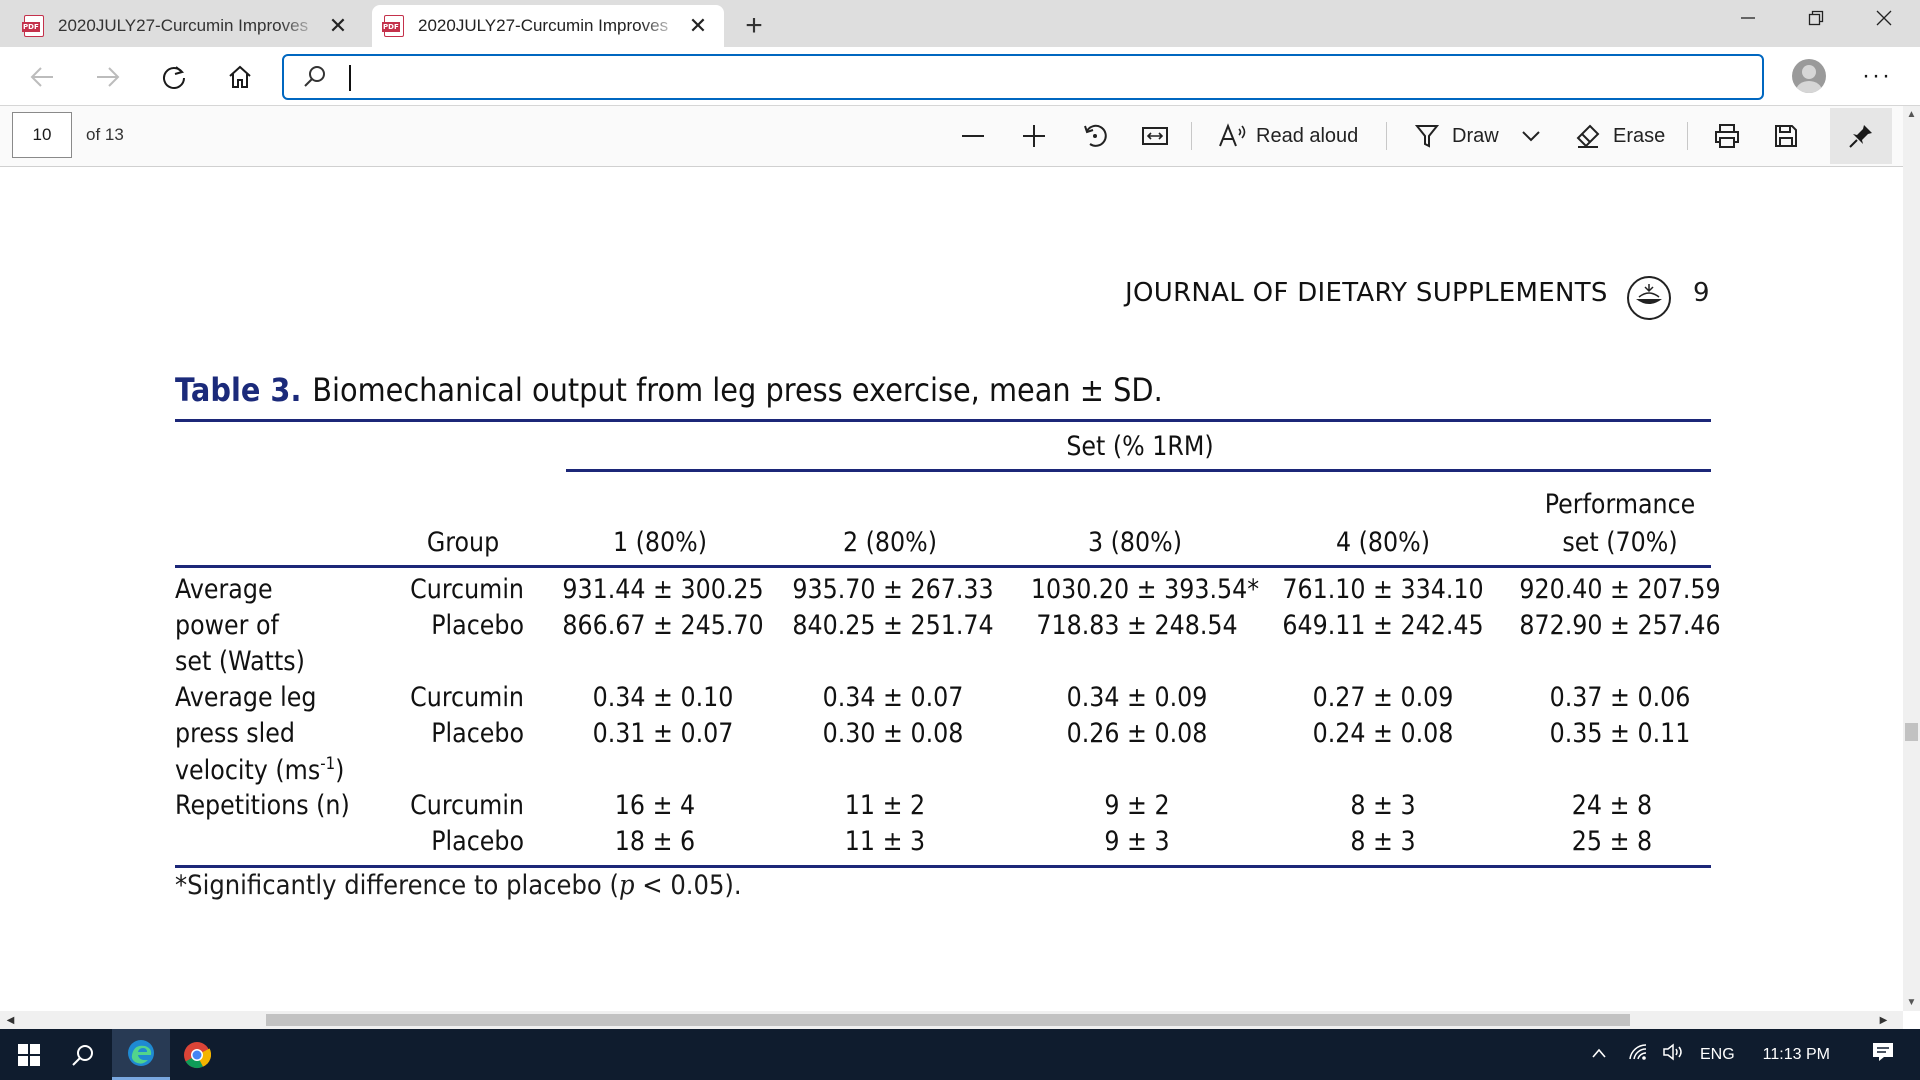  What do you see at coordinates (1620, 136) in the screenshot?
I see `erase-button: Erase` at bounding box center [1620, 136].